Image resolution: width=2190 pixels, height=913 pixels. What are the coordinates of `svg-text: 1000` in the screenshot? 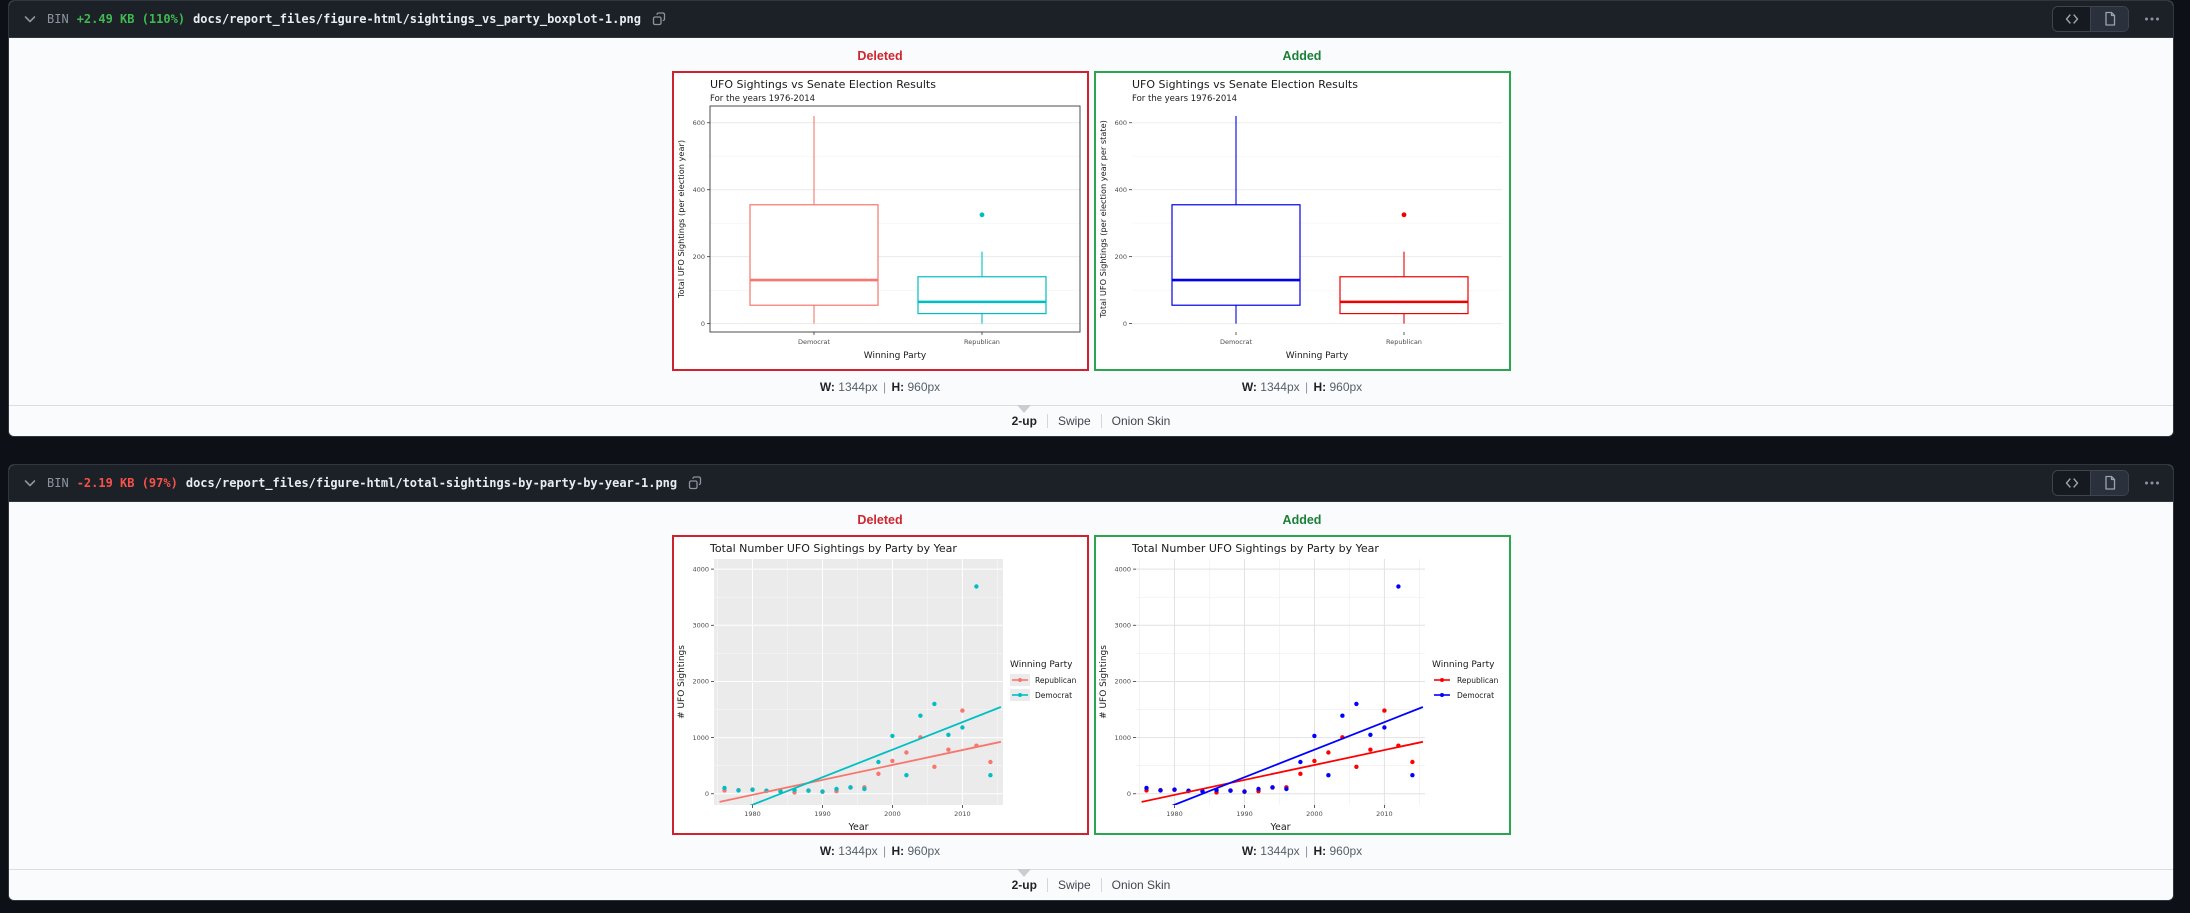 It's located at (1122, 738).